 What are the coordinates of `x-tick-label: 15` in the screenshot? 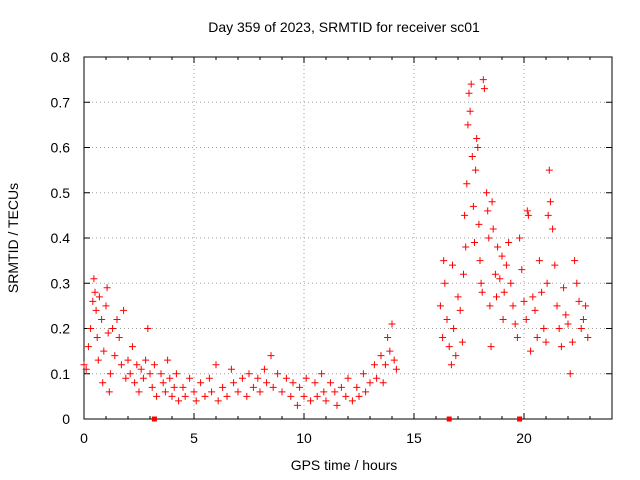 It's located at (414, 438).